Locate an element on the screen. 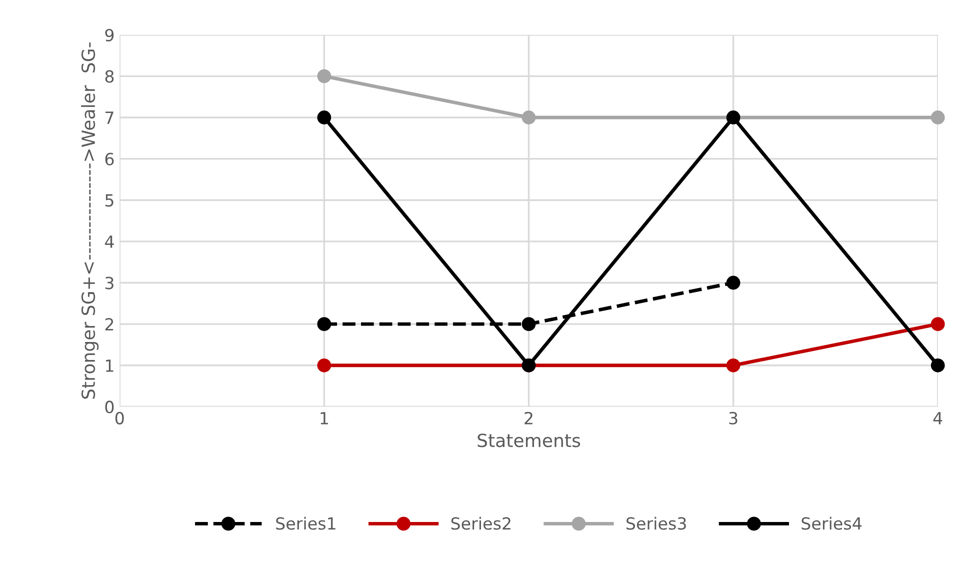  y-tick-label: 7 is located at coordinates (110, 118).